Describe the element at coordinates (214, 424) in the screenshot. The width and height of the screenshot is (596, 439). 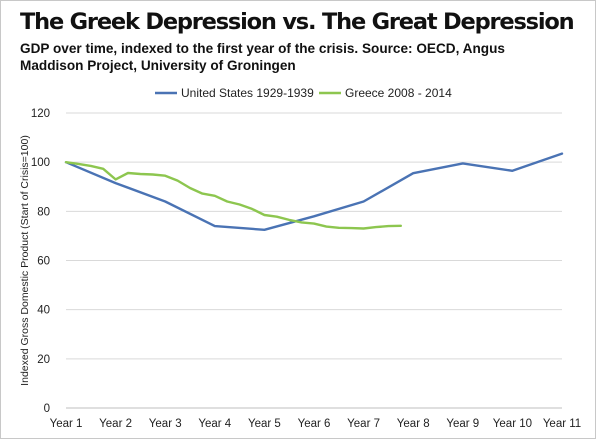
I see `x-tick-label: Year 4` at that location.